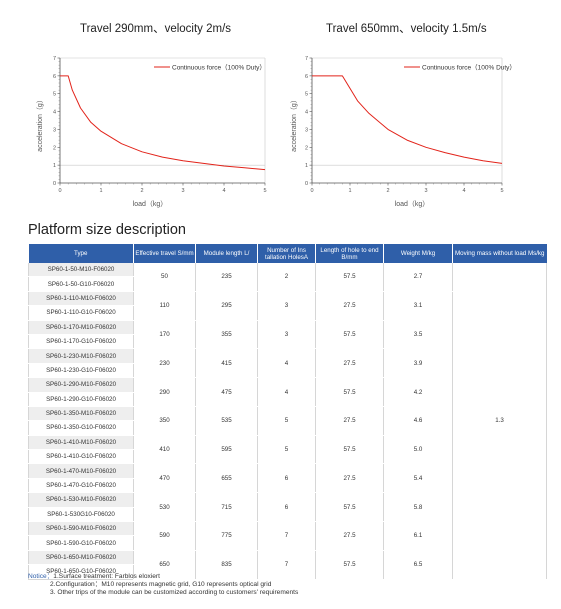 Image resolution: width=561 pixels, height=609 pixels. Describe the element at coordinates (418, 421) in the screenshot. I see `cell-weight: 4.6` at that location.